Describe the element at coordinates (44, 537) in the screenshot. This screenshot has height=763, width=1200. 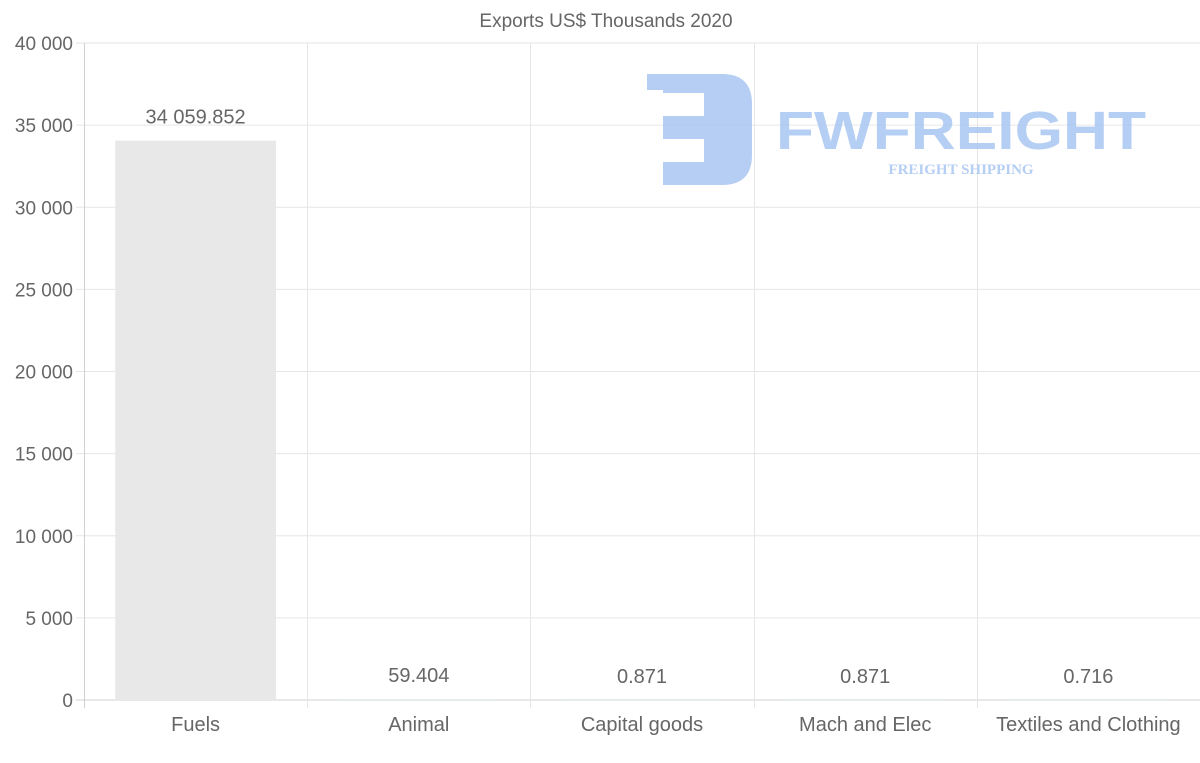
I see `y-tick-label: 10 000` at that location.